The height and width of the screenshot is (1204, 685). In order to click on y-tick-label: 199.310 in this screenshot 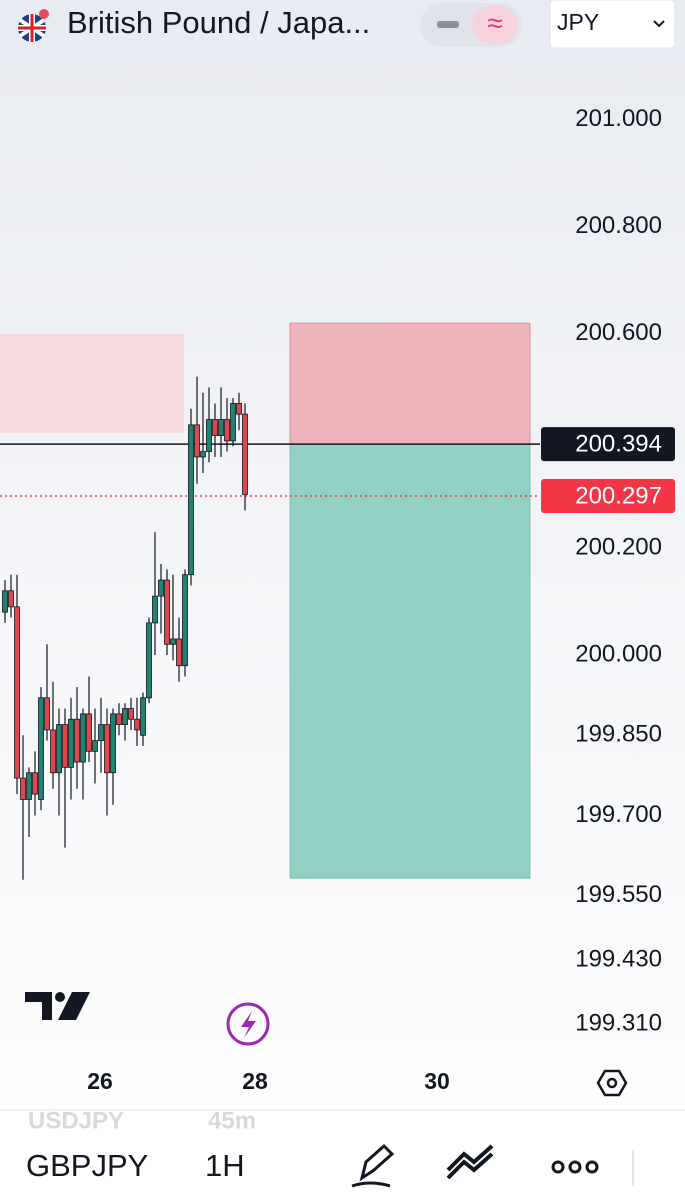, I will do `click(618, 1023)`.